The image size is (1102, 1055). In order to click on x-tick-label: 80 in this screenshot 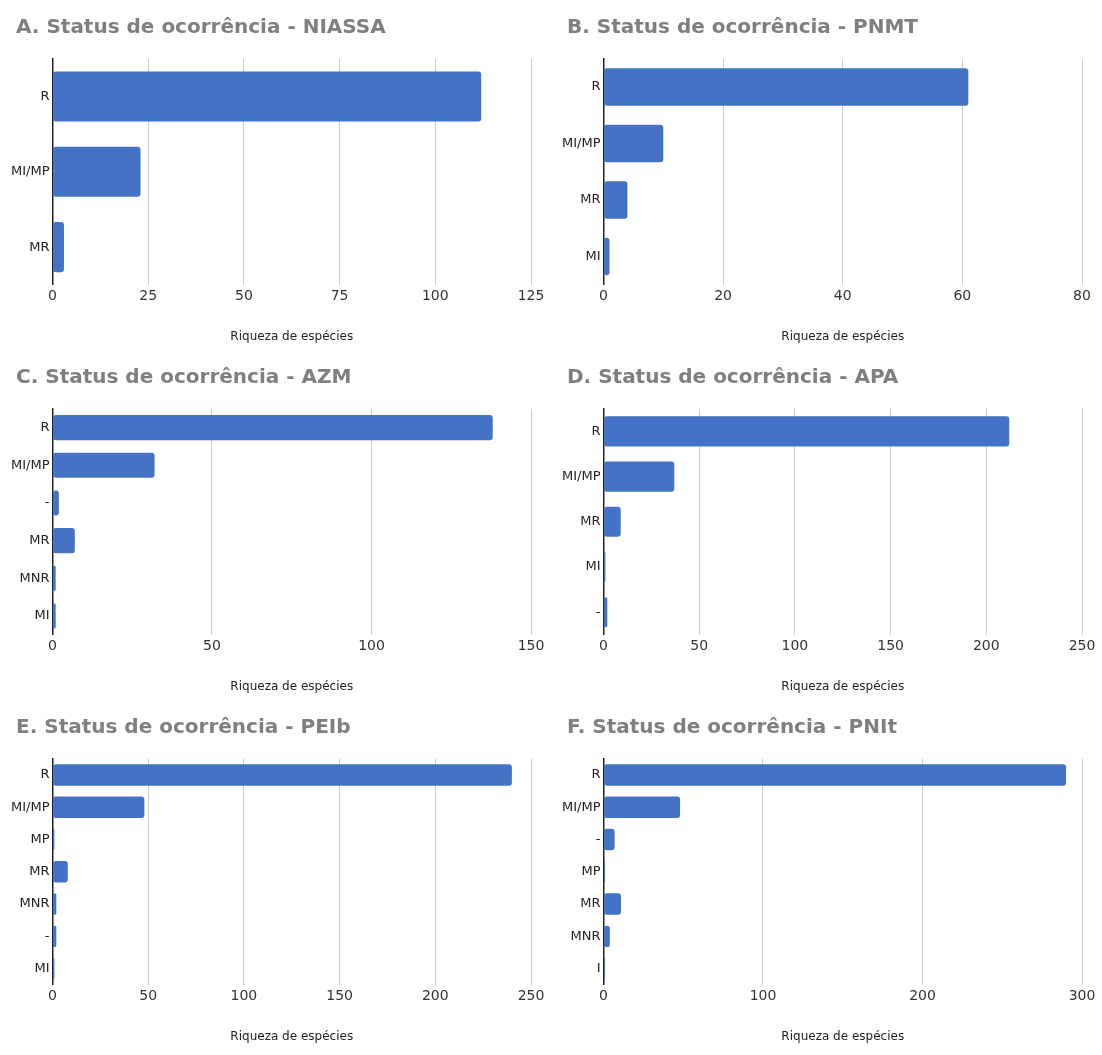, I will do `click(1082, 294)`.